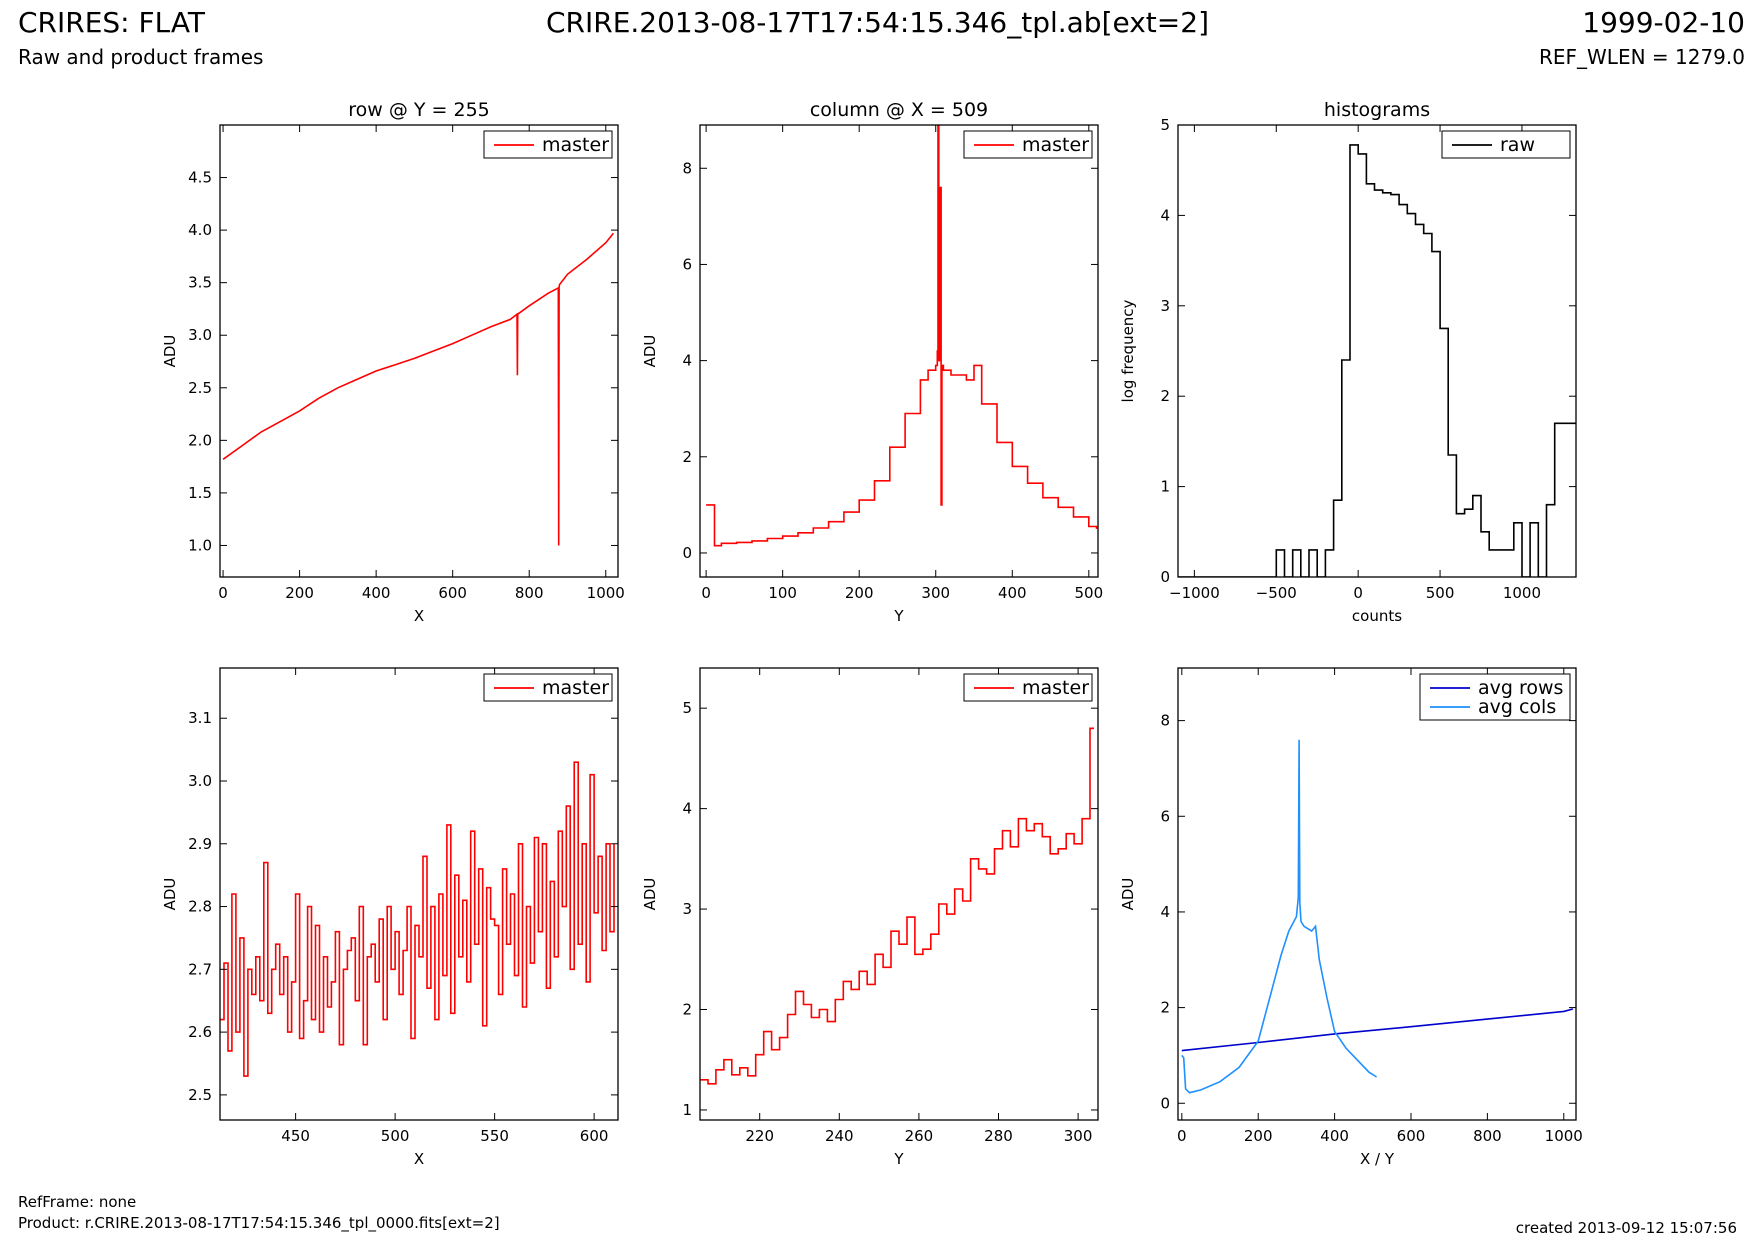 This screenshot has height=1245, width=1755. I want to click on x-tick-label: 280, so click(998, 1136).